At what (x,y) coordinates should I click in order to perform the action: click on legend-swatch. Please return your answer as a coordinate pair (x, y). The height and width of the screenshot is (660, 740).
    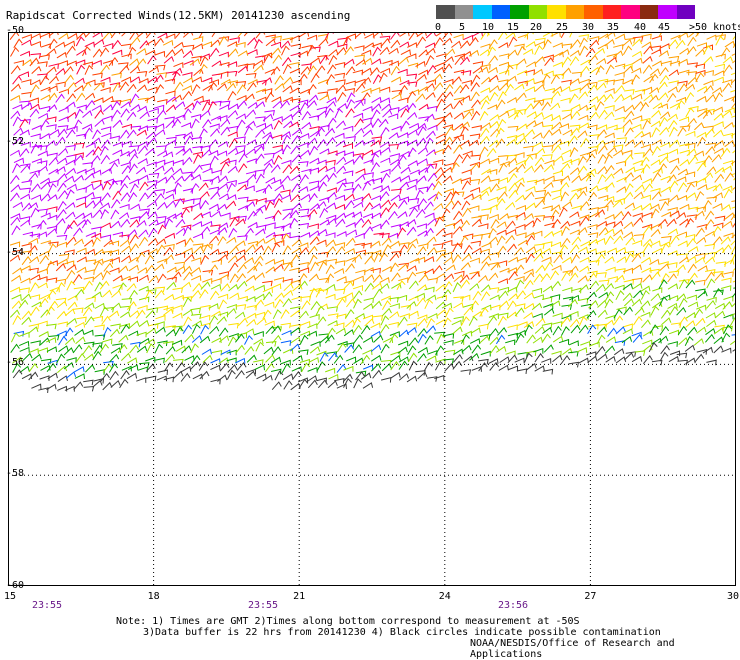
    Looking at the image, I should click on (445, 12).